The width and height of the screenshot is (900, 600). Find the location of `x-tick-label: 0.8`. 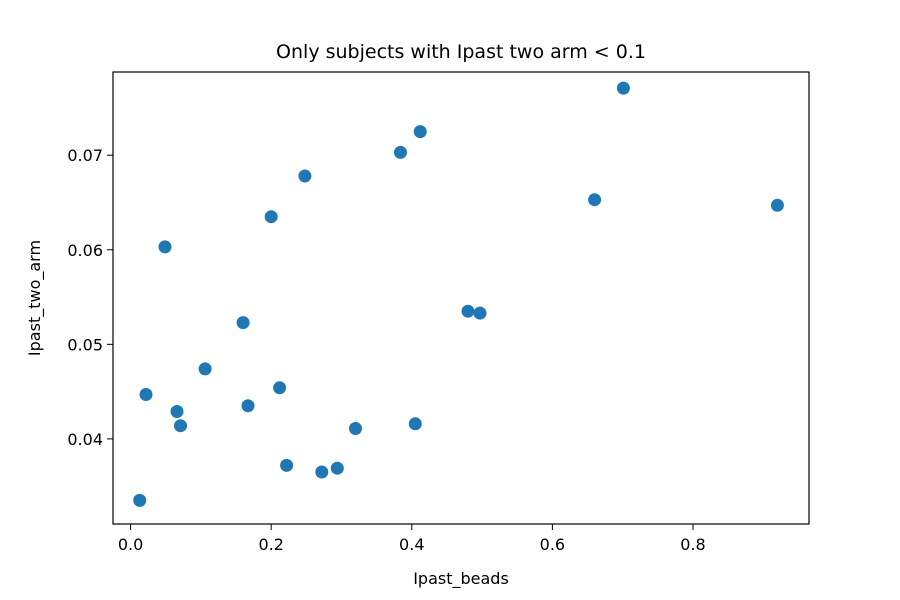

x-tick-label: 0.8 is located at coordinates (692, 544).